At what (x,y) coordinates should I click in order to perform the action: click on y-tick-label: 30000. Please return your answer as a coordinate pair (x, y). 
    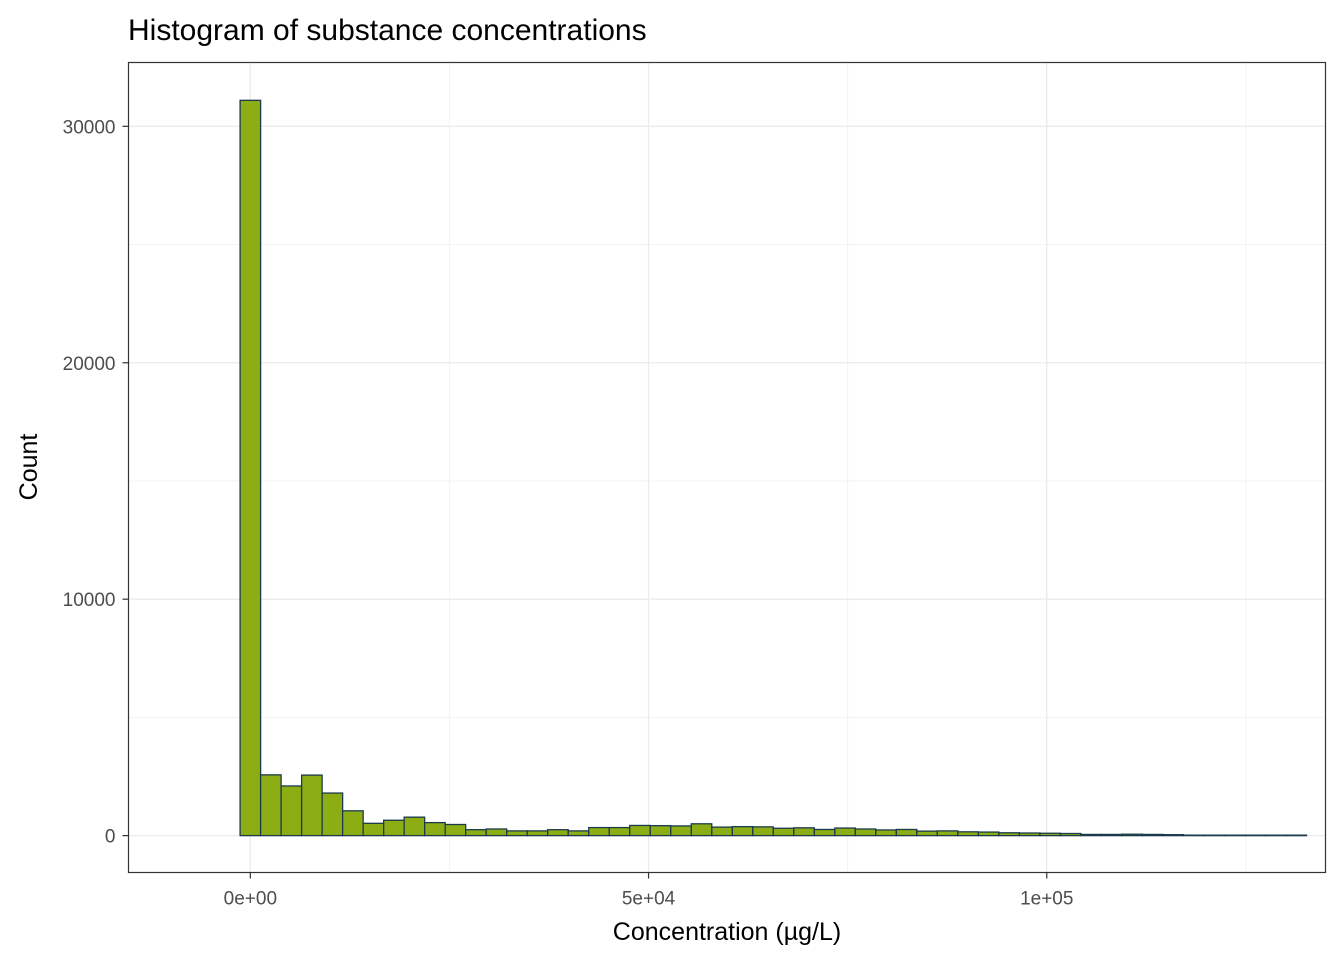
    Looking at the image, I should click on (89, 127).